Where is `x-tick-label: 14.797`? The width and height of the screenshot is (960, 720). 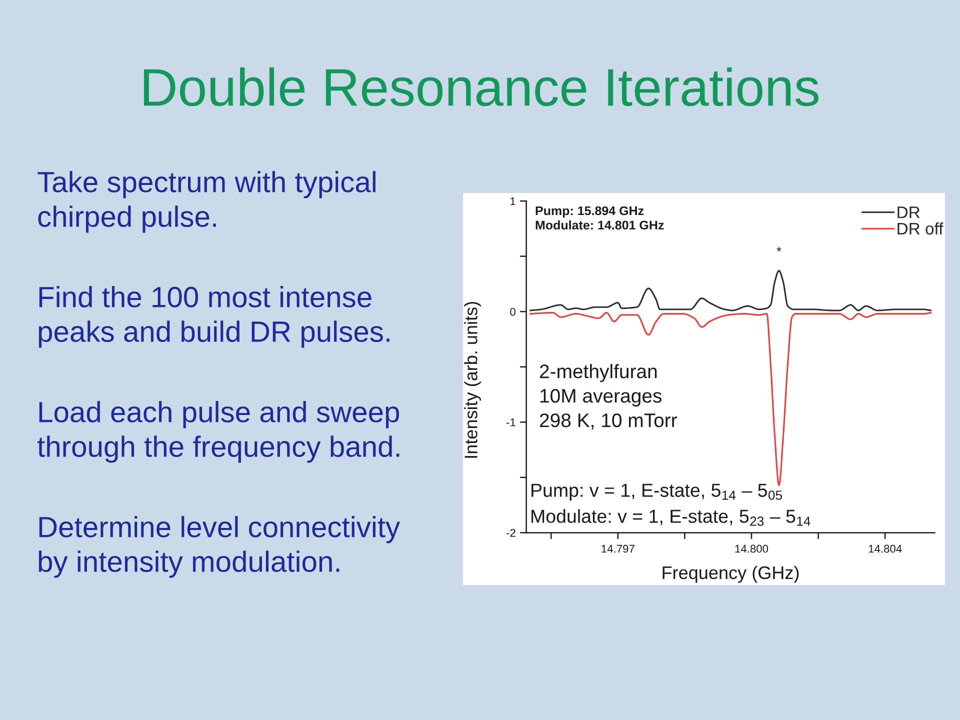
x-tick-label: 14.797 is located at coordinates (618, 548).